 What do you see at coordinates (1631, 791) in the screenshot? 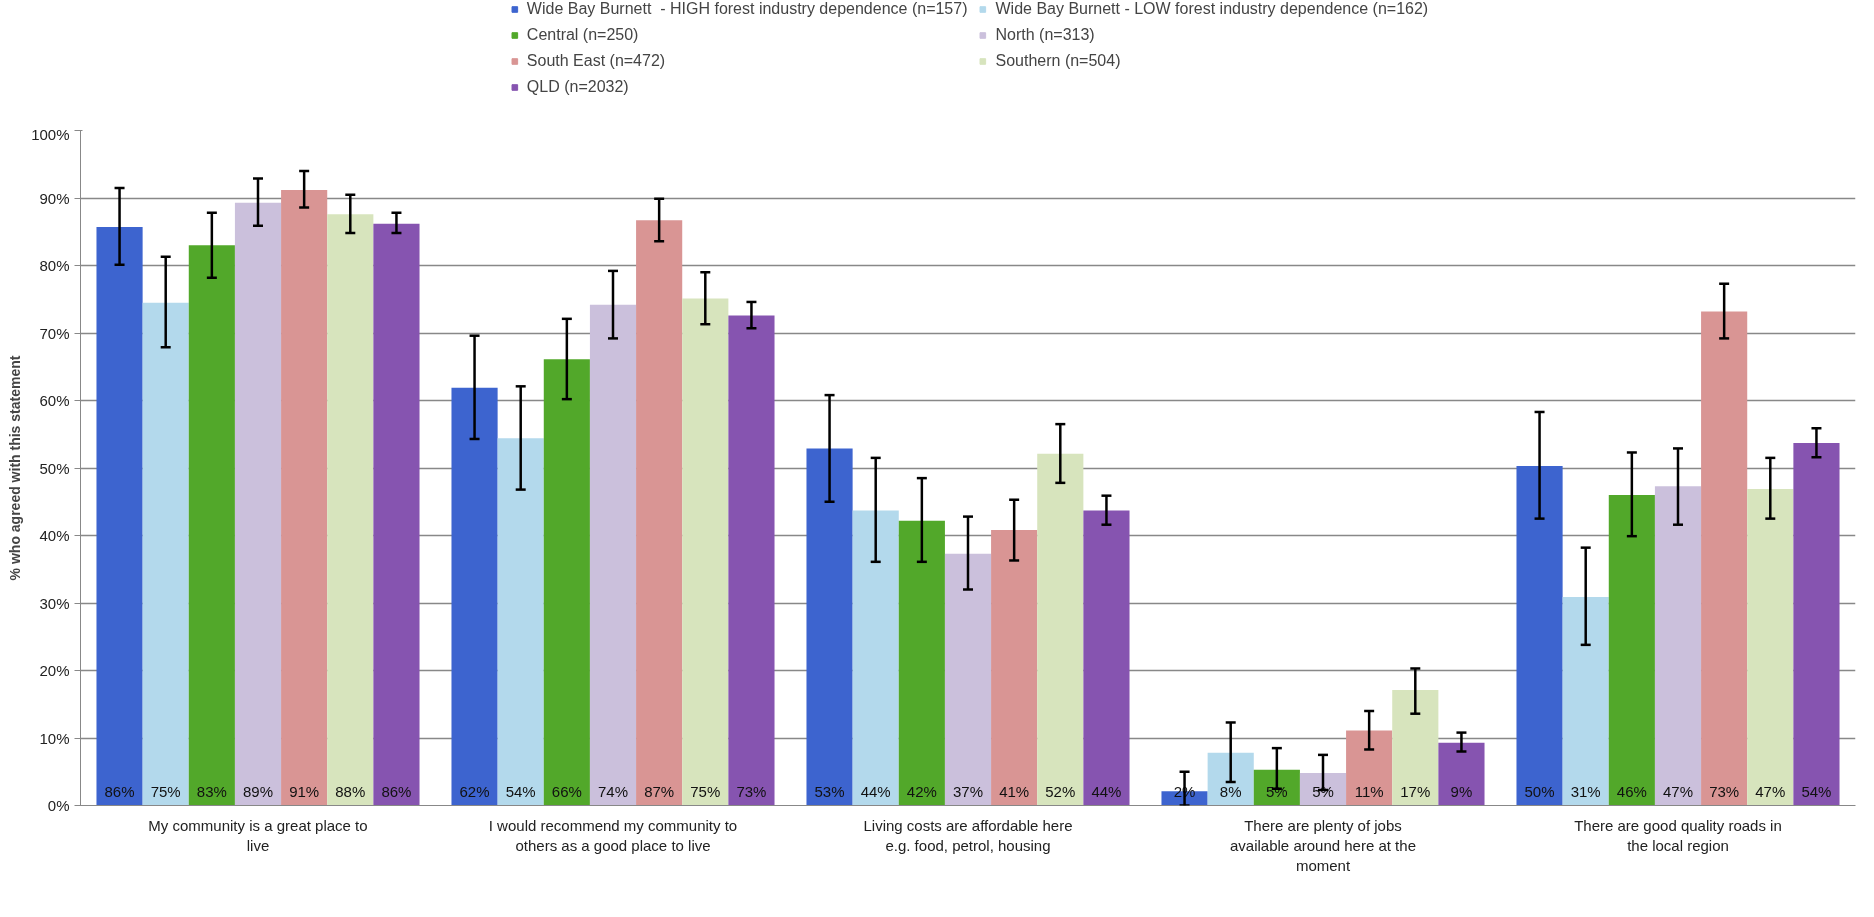
I see `data-label: 46%` at bounding box center [1631, 791].